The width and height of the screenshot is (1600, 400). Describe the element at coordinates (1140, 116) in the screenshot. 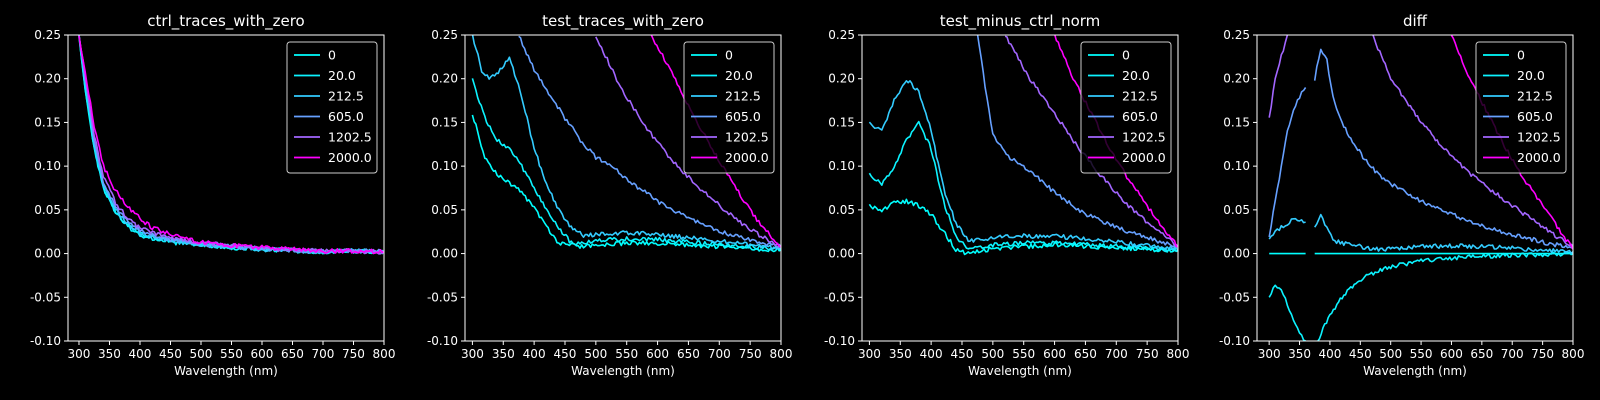

I see `legend-label: 605.0` at that location.